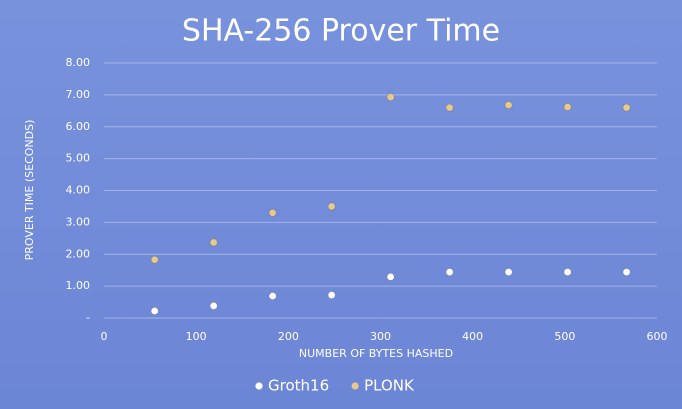 The height and width of the screenshot is (409, 682). Describe the element at coordinates (78, 62) in the screenshot. I see `y-tick-label: 8.00` at that location.